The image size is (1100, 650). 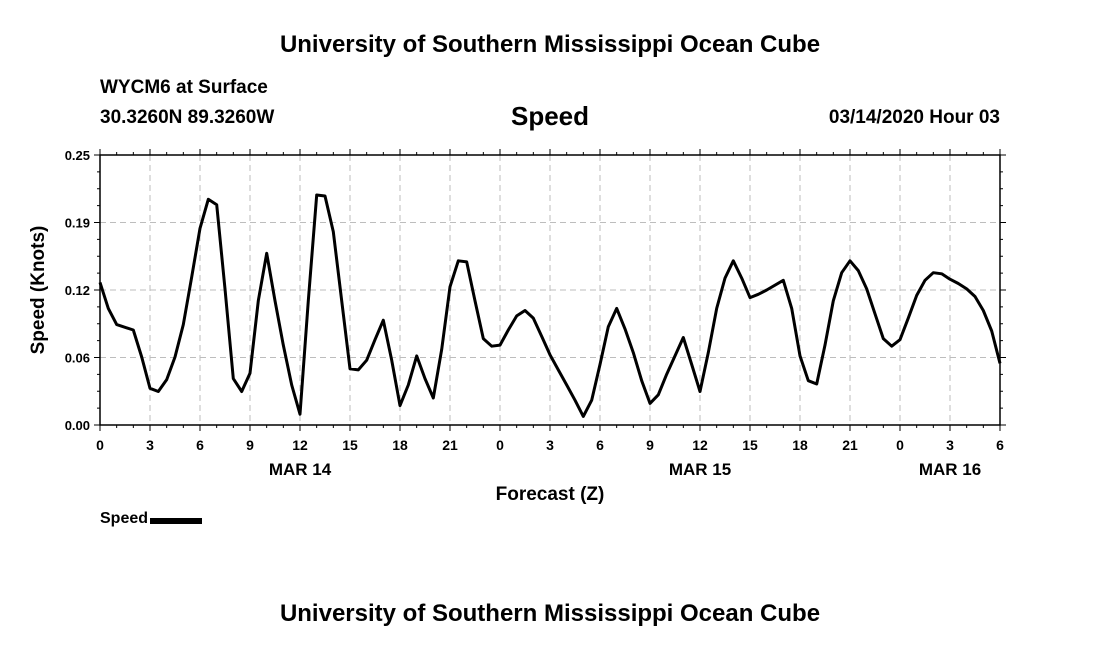 What do you see at coordinates (77, 358) in the screenshot?
I see `y-tick-label: 0.06` at bounding box center [77, 358].